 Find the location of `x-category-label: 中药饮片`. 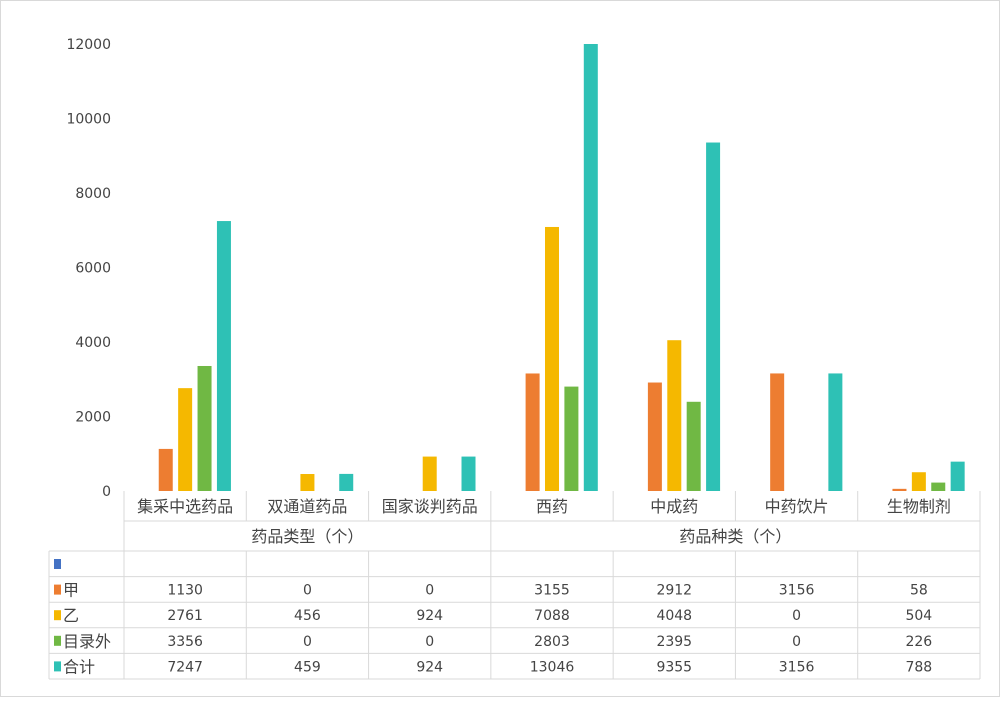

x-category-label: 中药饮片 is located at coordinates (797, 506).